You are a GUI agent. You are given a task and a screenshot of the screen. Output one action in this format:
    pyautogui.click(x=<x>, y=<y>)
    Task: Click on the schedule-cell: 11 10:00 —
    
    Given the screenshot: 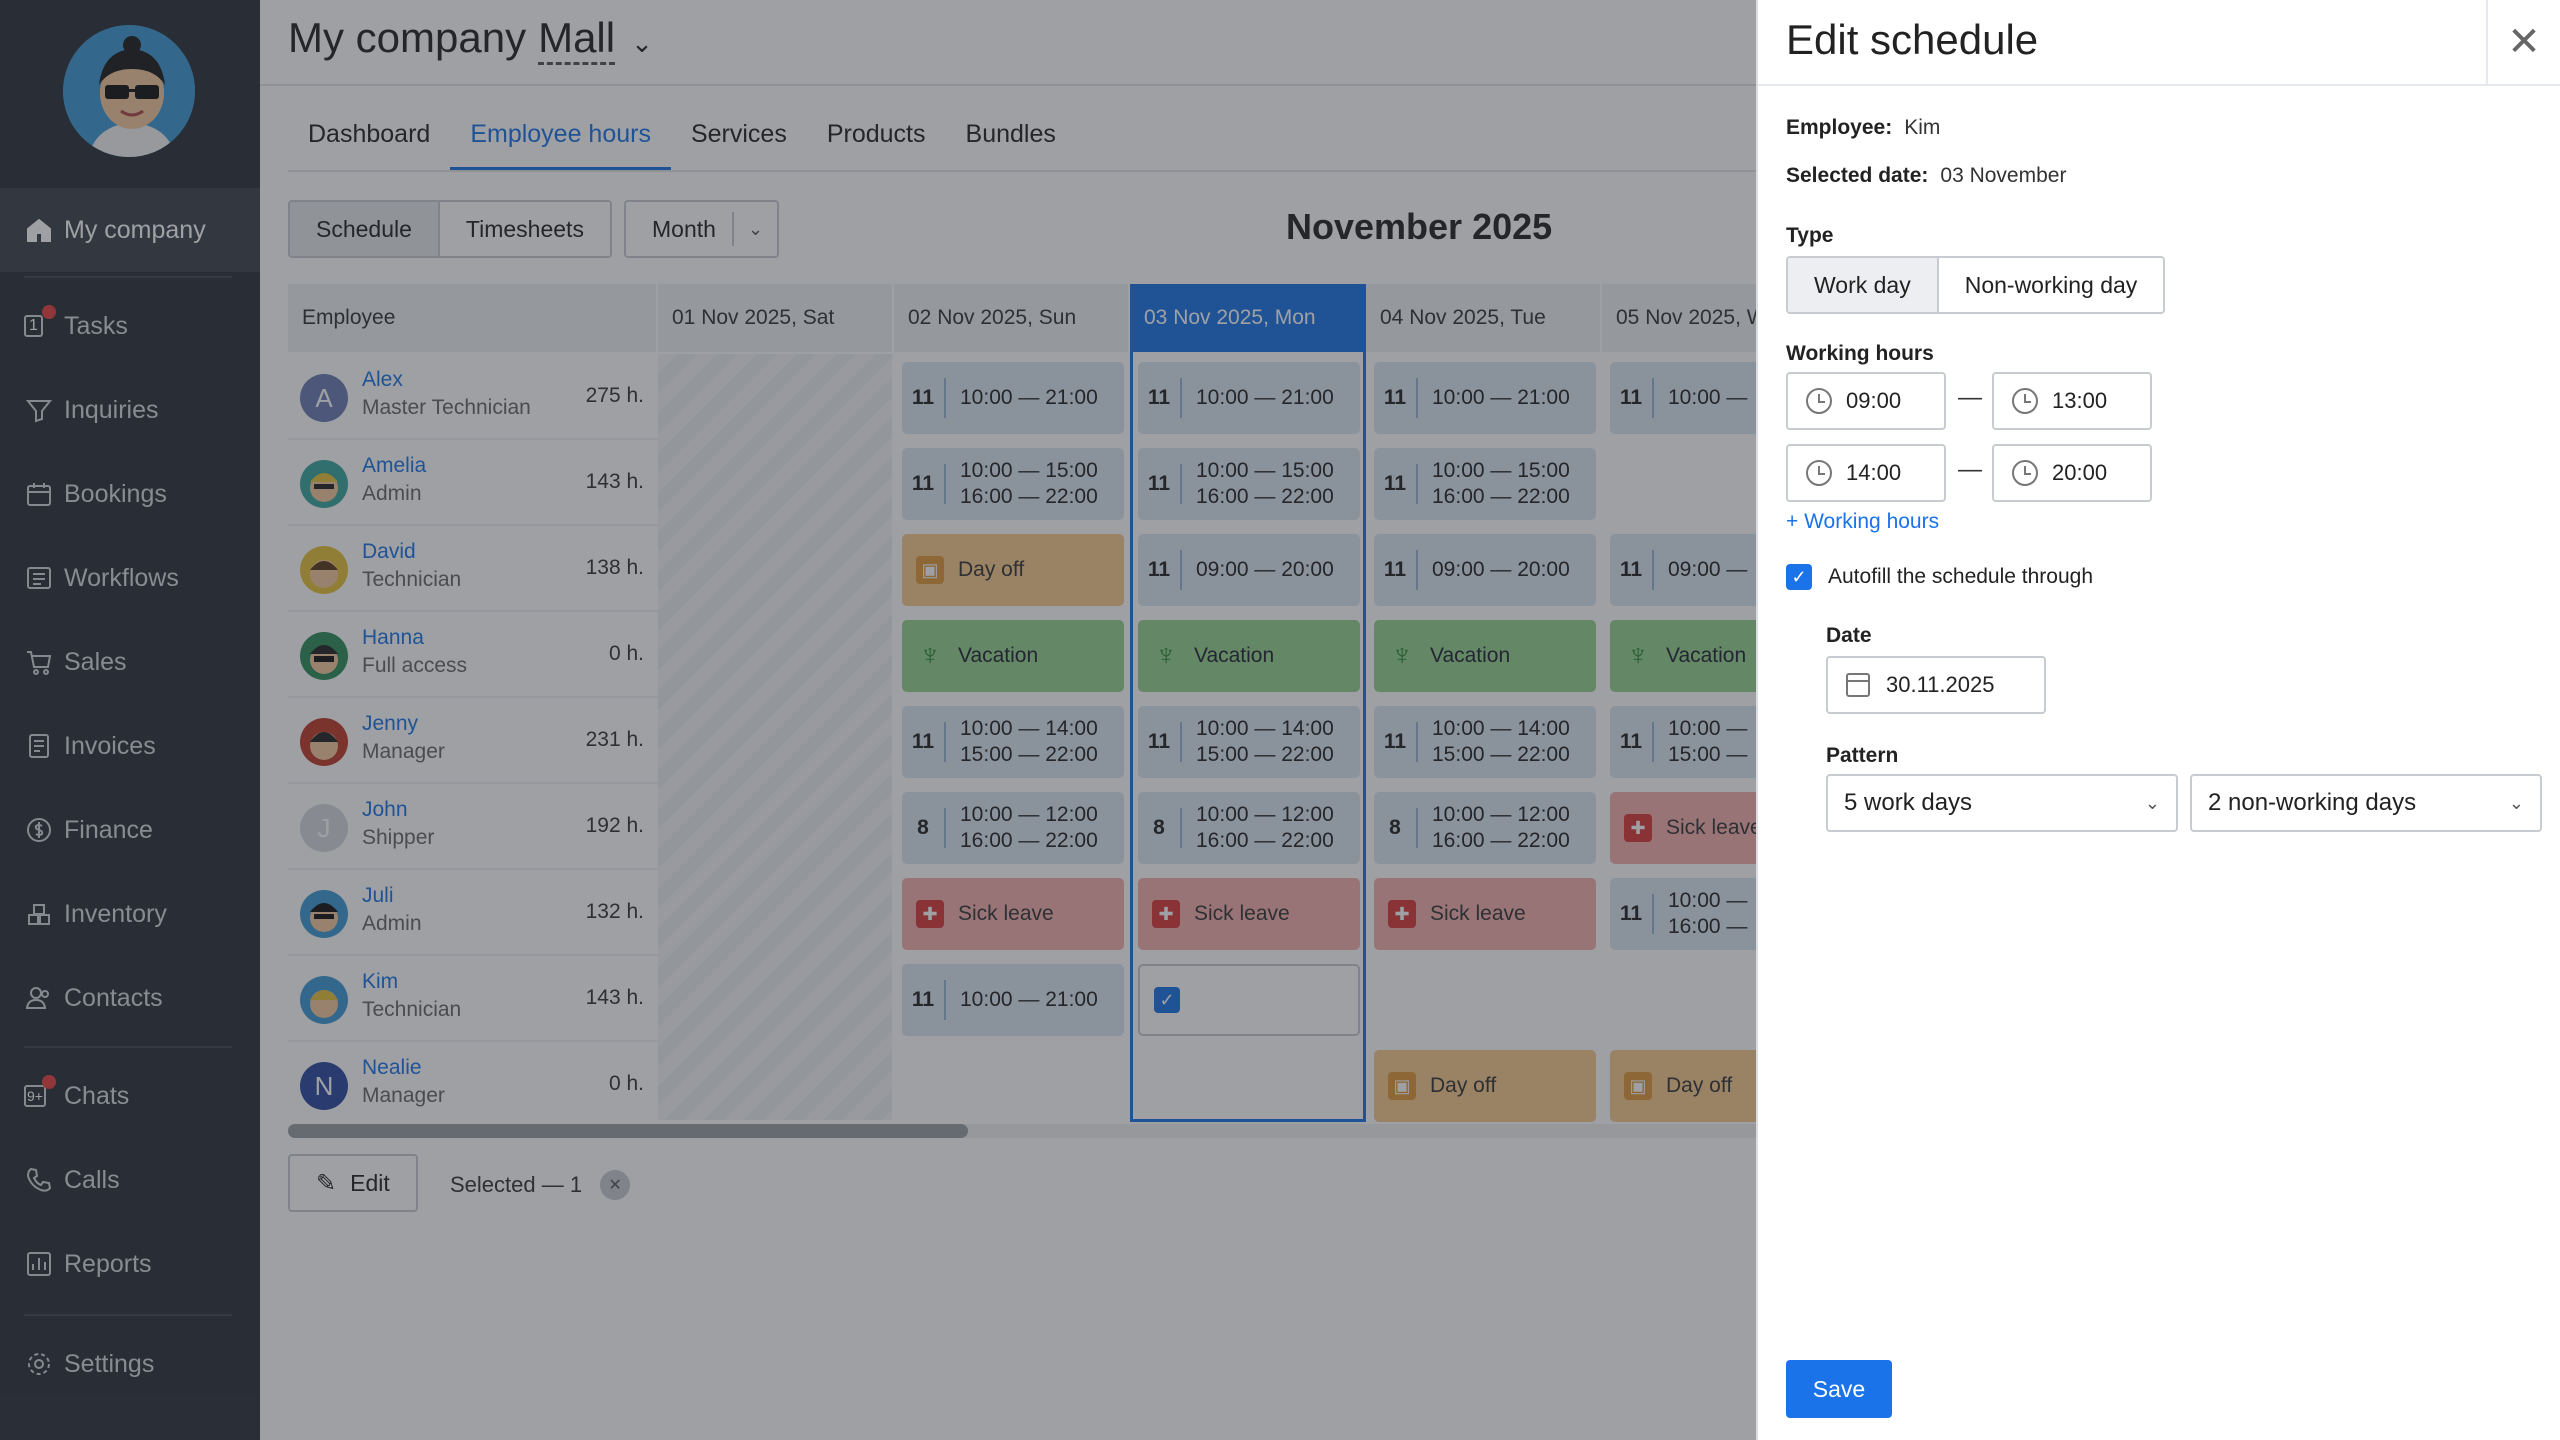 What is the action you would take?
    pyautogui.click(x=1697, y=398)
    